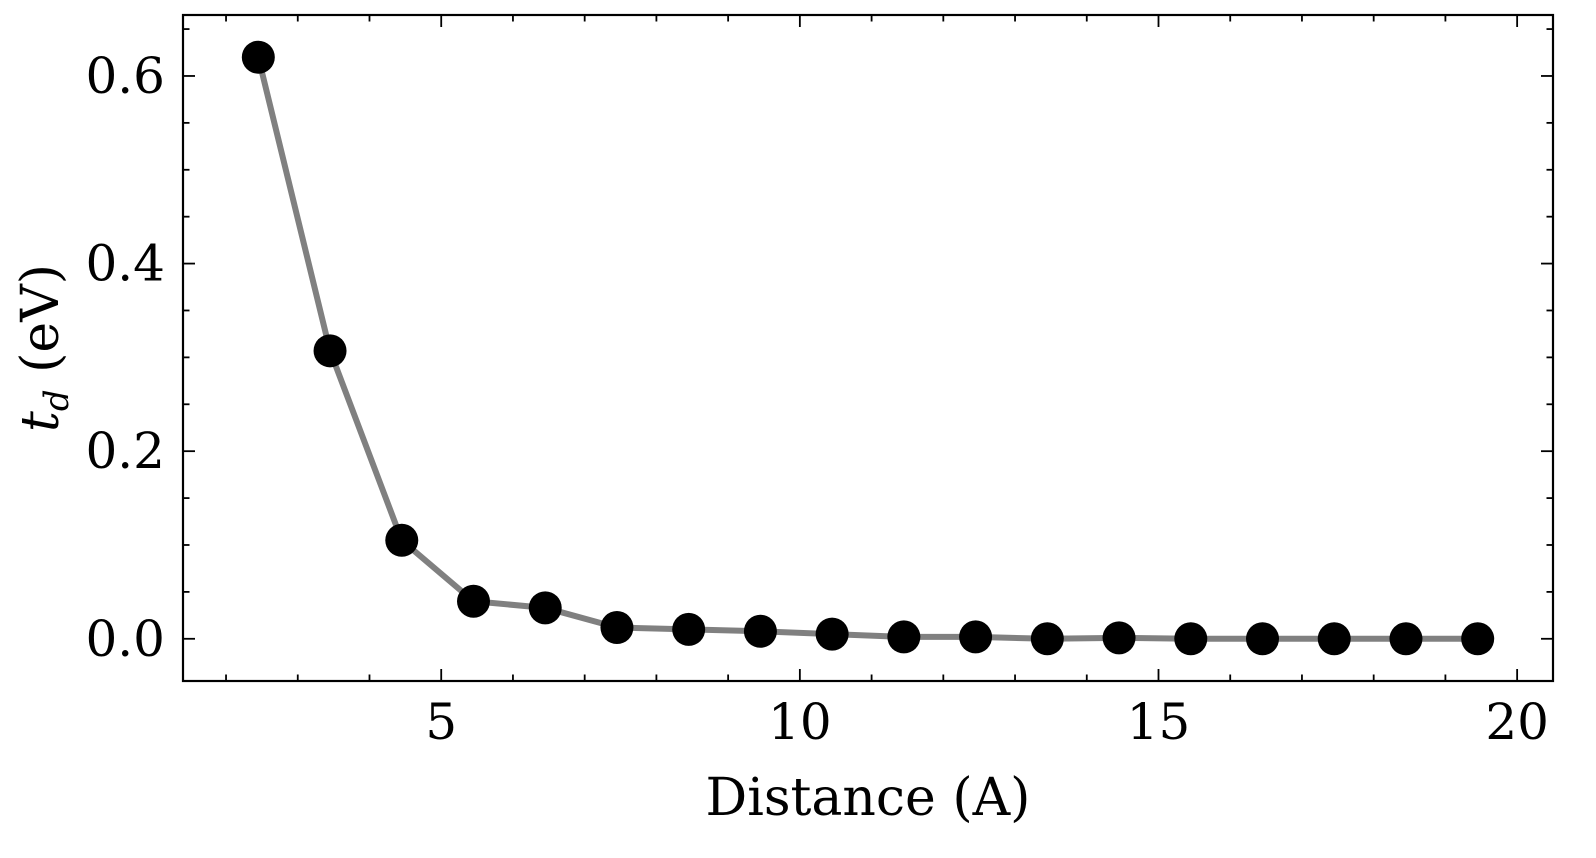 This screenshot has width=1596, height=858. Describe the element at coordinates (125, 264) in the screenshot. I see `y-tick-label: 0.4` at that location.